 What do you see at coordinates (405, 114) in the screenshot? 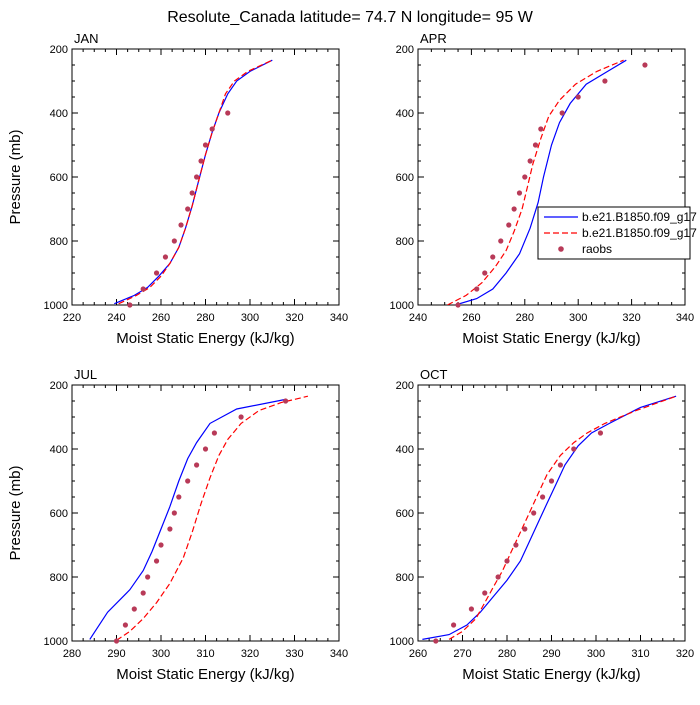
I see `y-tick-label: 400` at bounding box center [405, 114].